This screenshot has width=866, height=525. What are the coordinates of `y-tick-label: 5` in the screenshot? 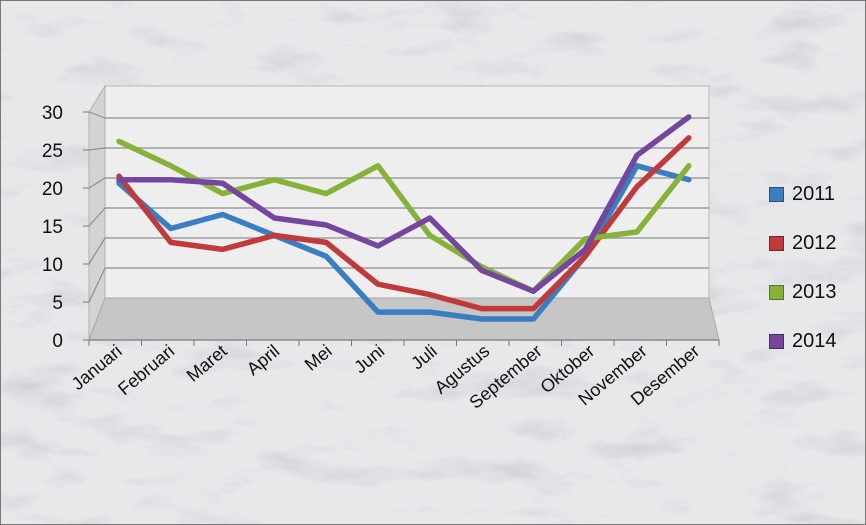 It's located at (57, 303).